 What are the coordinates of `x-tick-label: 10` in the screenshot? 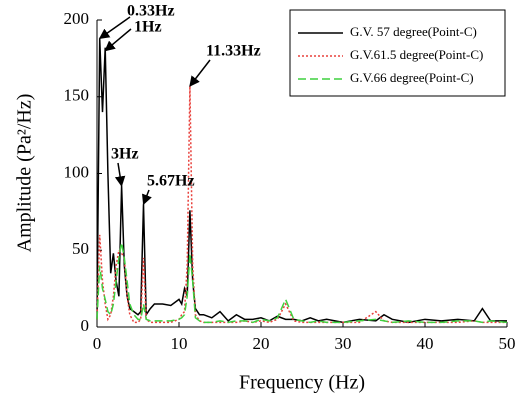 It's located at (179, 343).